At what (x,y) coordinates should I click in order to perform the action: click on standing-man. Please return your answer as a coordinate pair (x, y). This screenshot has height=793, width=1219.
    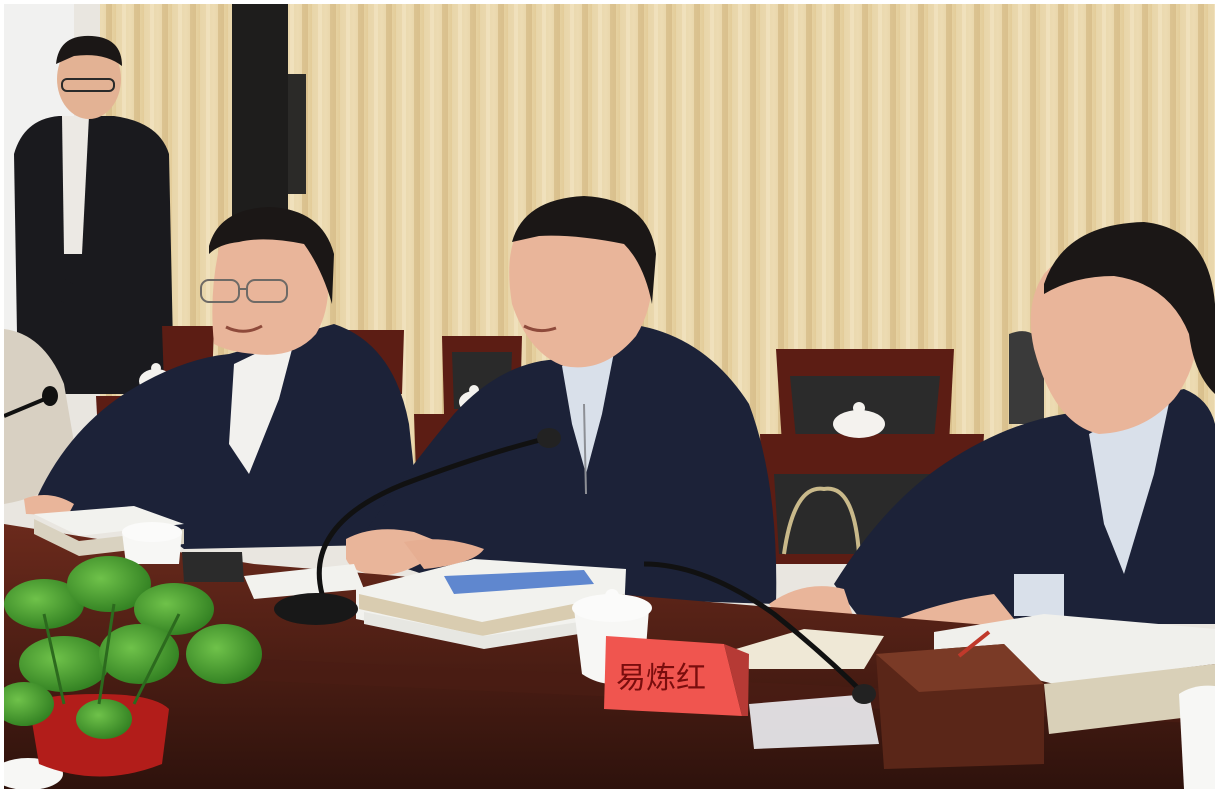
    Looking at the image, I should click on (94, 214).